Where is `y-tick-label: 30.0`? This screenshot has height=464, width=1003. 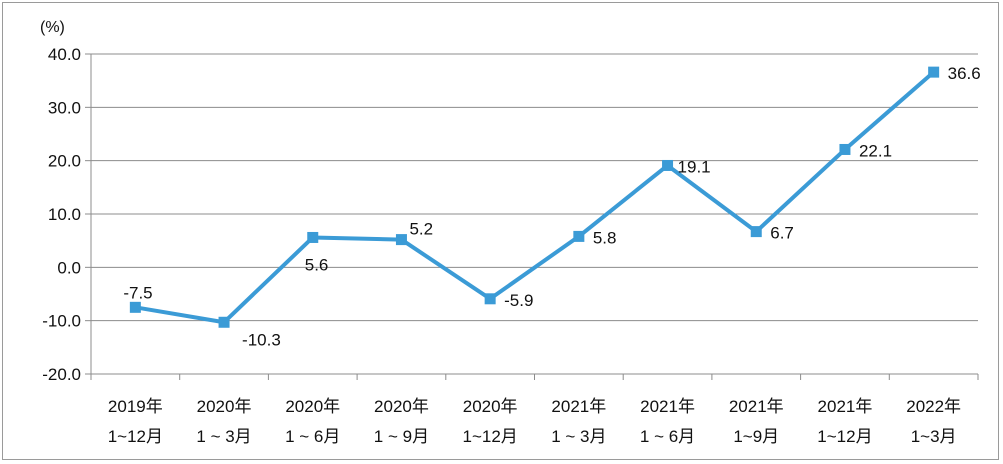
y-tick-label: 30.0 is located at coordinates (64, 107).